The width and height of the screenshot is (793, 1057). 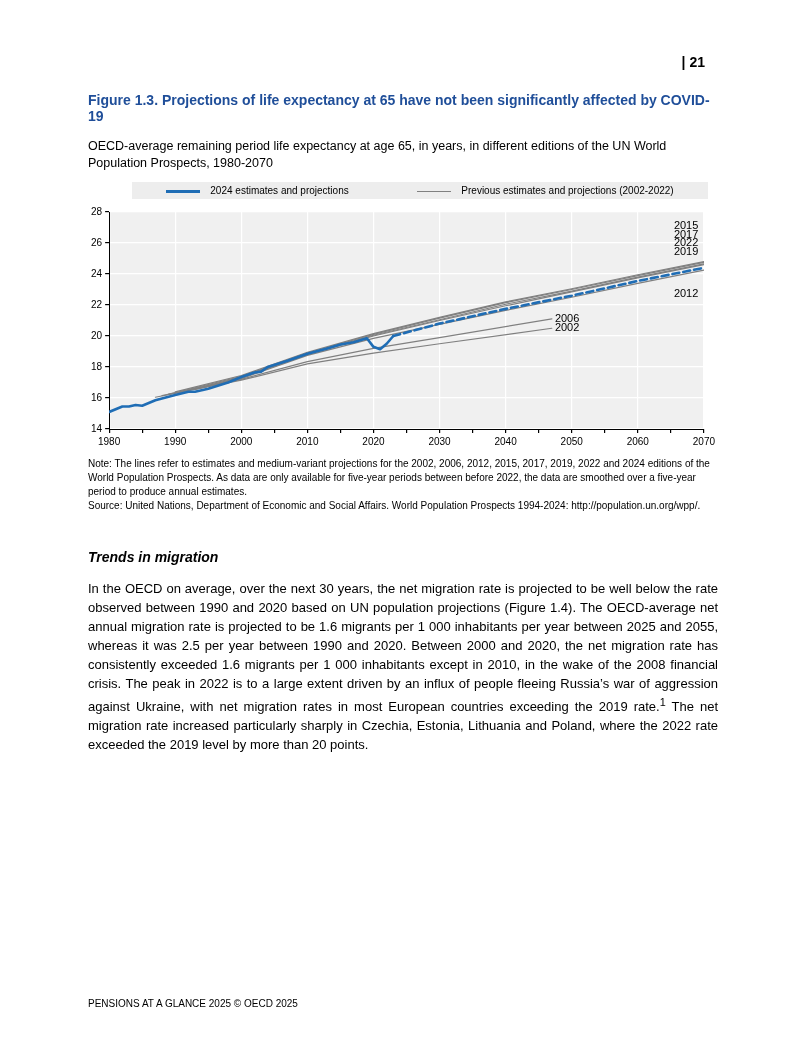 I want to click on legend-label: 2024 estimates and projections, so click(x=279, y=190).